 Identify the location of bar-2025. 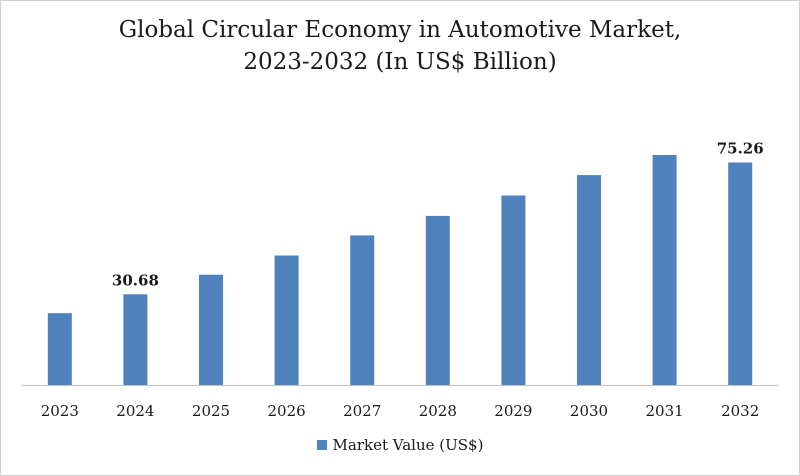
(211, 329).